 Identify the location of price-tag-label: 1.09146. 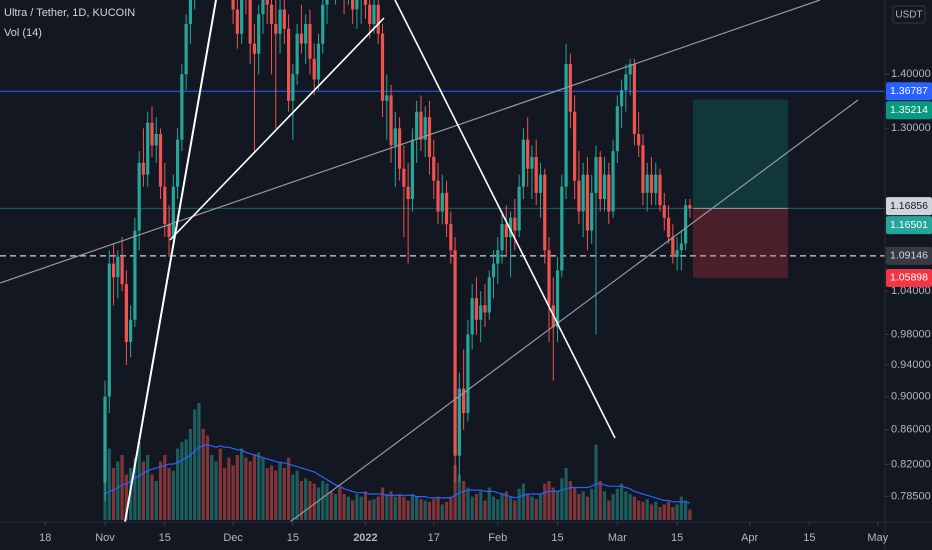
(909, 256).